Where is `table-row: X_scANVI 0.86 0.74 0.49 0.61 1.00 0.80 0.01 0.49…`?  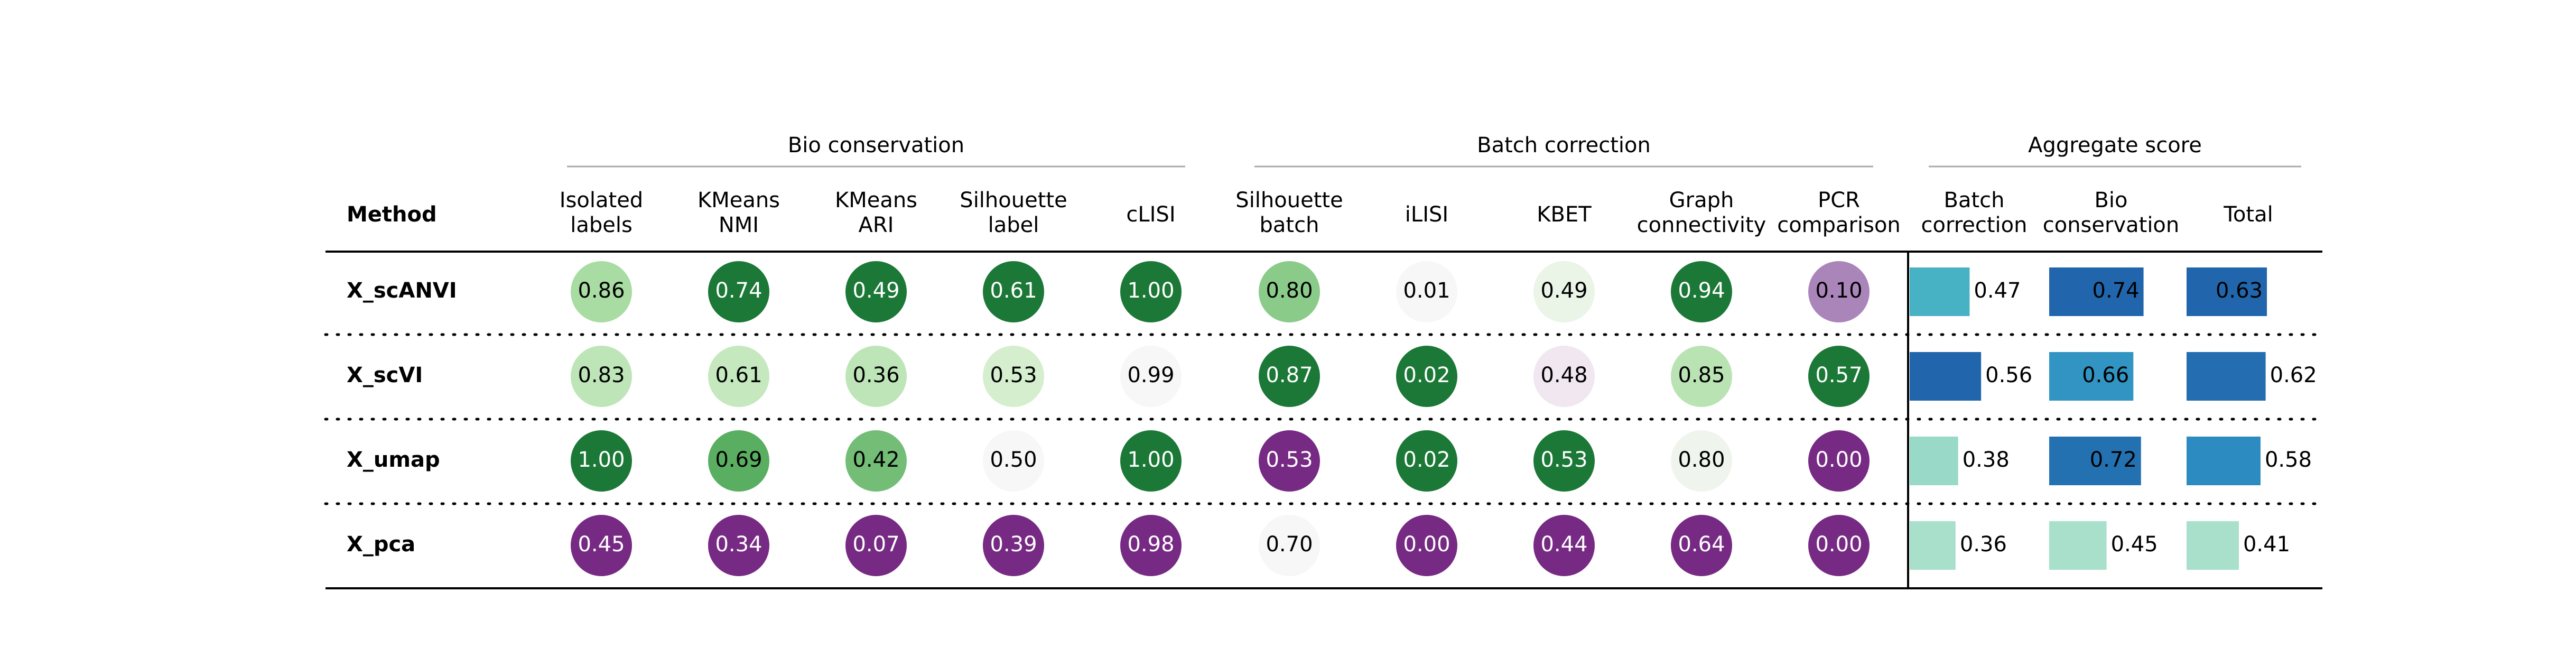
table-row: X_scANVI 0.86 0.74 0.49 0.61 1.00 0.80 0.01 0.49… is located at coordinates (1307, 291).